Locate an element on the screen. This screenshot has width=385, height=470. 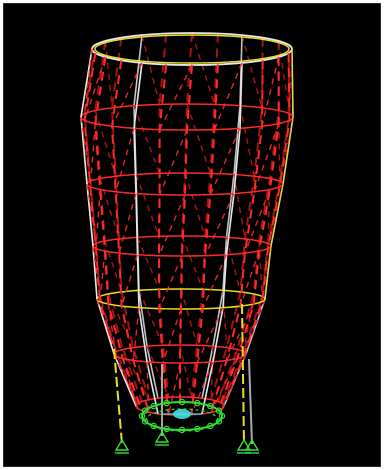
foundation-ring-inner is located at coordinates (182, 420).